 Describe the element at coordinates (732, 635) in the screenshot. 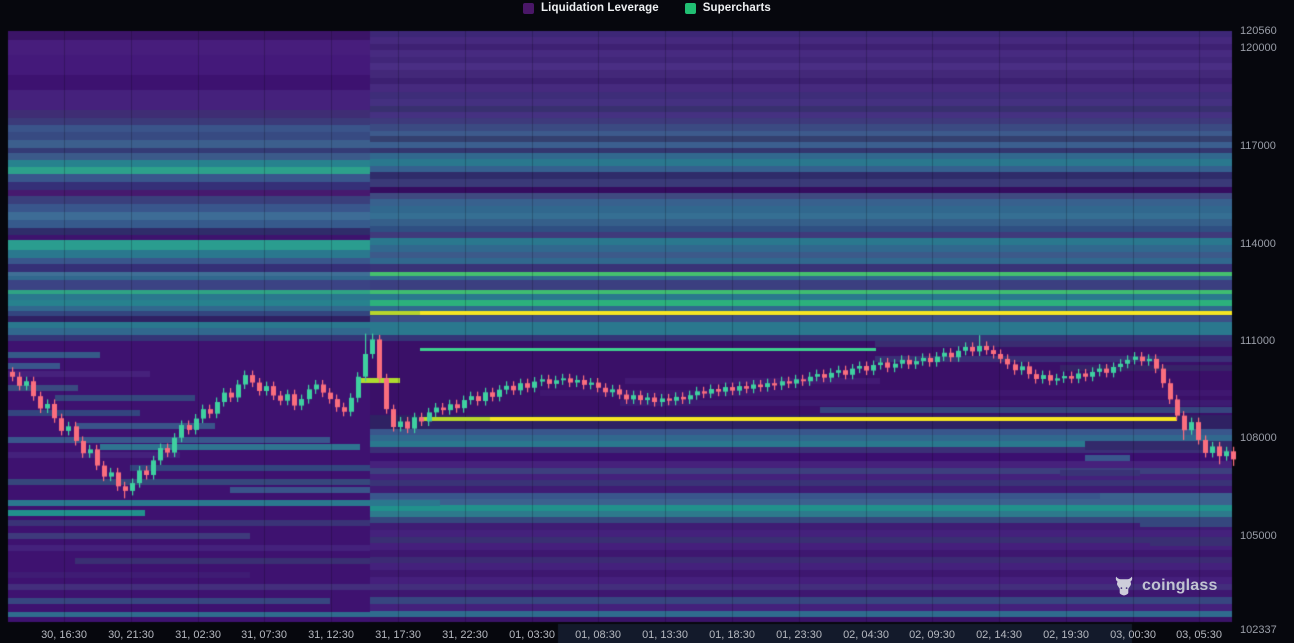

I see `time-axis-label: 01, 18:30` at that location.